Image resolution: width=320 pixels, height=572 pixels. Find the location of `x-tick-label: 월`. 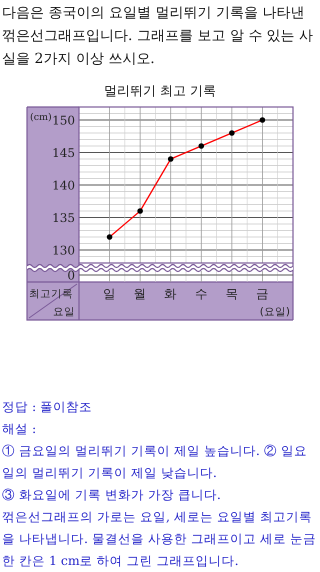

x-tick-label: 월 is located at coordinates (140, 293).